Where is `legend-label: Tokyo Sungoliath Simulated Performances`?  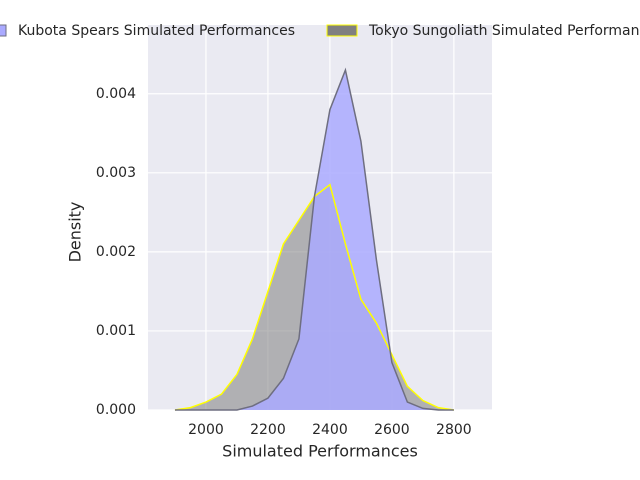
legend-label: Tokyo Sungoliath Simulated Performances is located at coordinates (504, 31).